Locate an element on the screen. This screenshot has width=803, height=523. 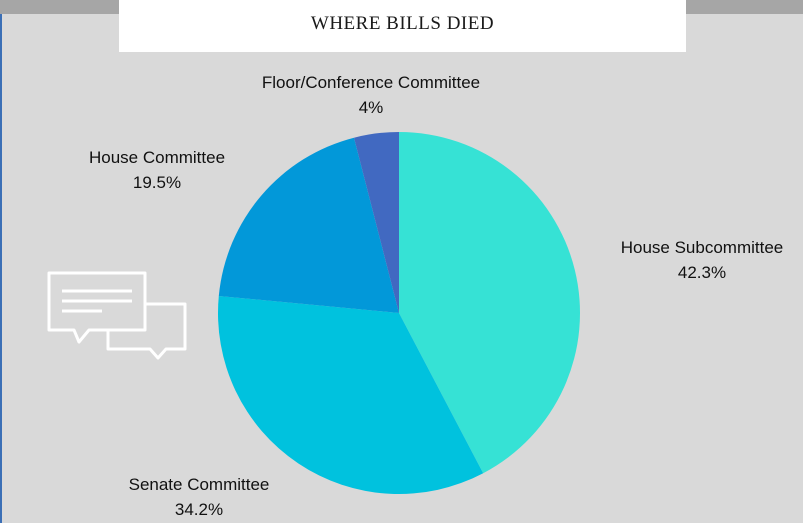
slice-label-house-subcommittee: House Subcommittee 42.3% is located at coordinates (702, 260).